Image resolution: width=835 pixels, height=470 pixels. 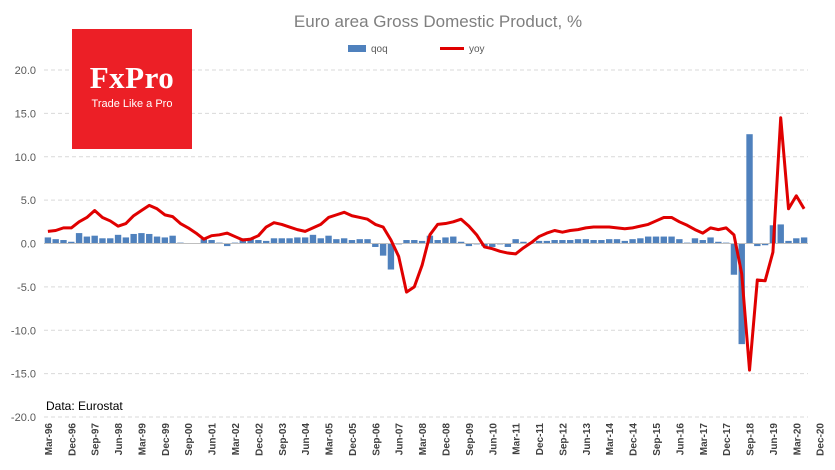 I want to click on x-tick-label: Mar-20, so click(x=797, y=439).